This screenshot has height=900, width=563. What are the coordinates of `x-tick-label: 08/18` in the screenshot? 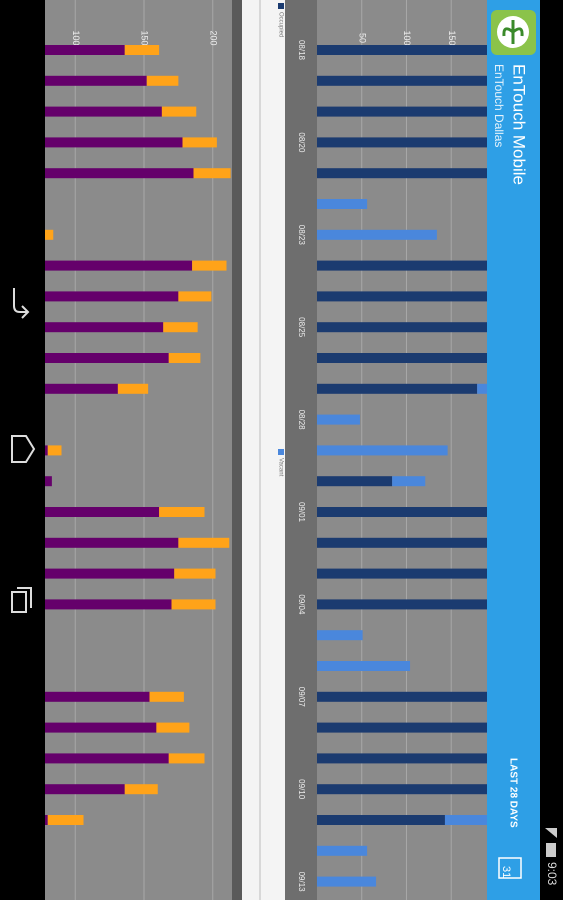 It's located at (301, 50).